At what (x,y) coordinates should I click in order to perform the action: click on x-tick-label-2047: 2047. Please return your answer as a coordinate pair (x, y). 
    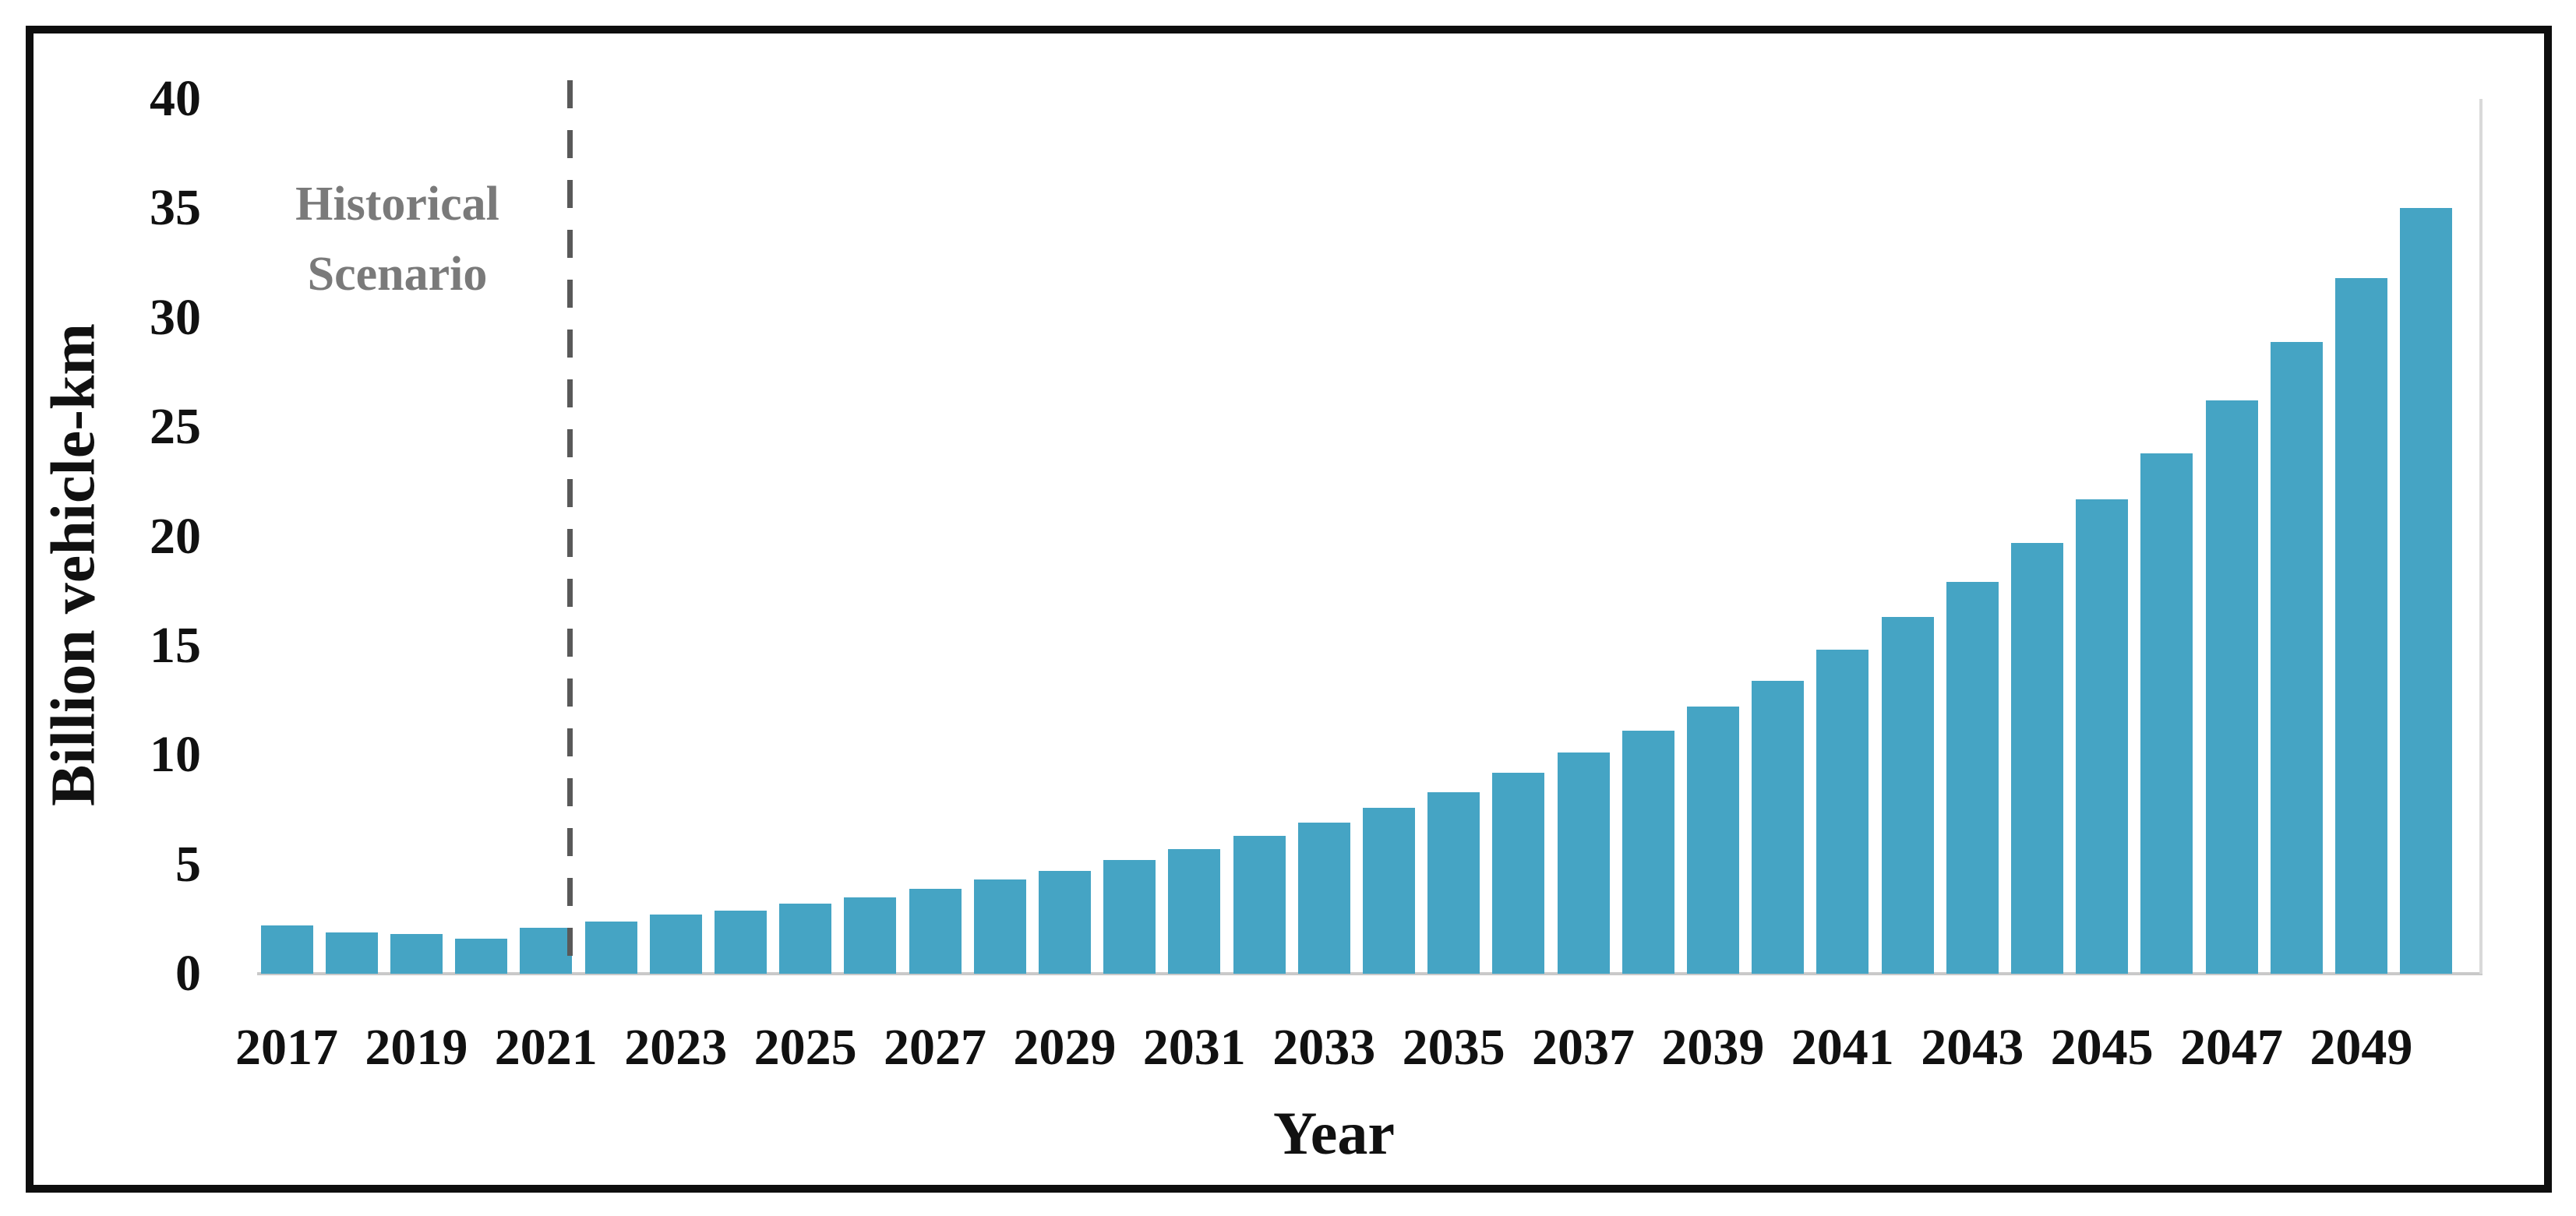
    Looking at the image, I should click on (2231, 1047).